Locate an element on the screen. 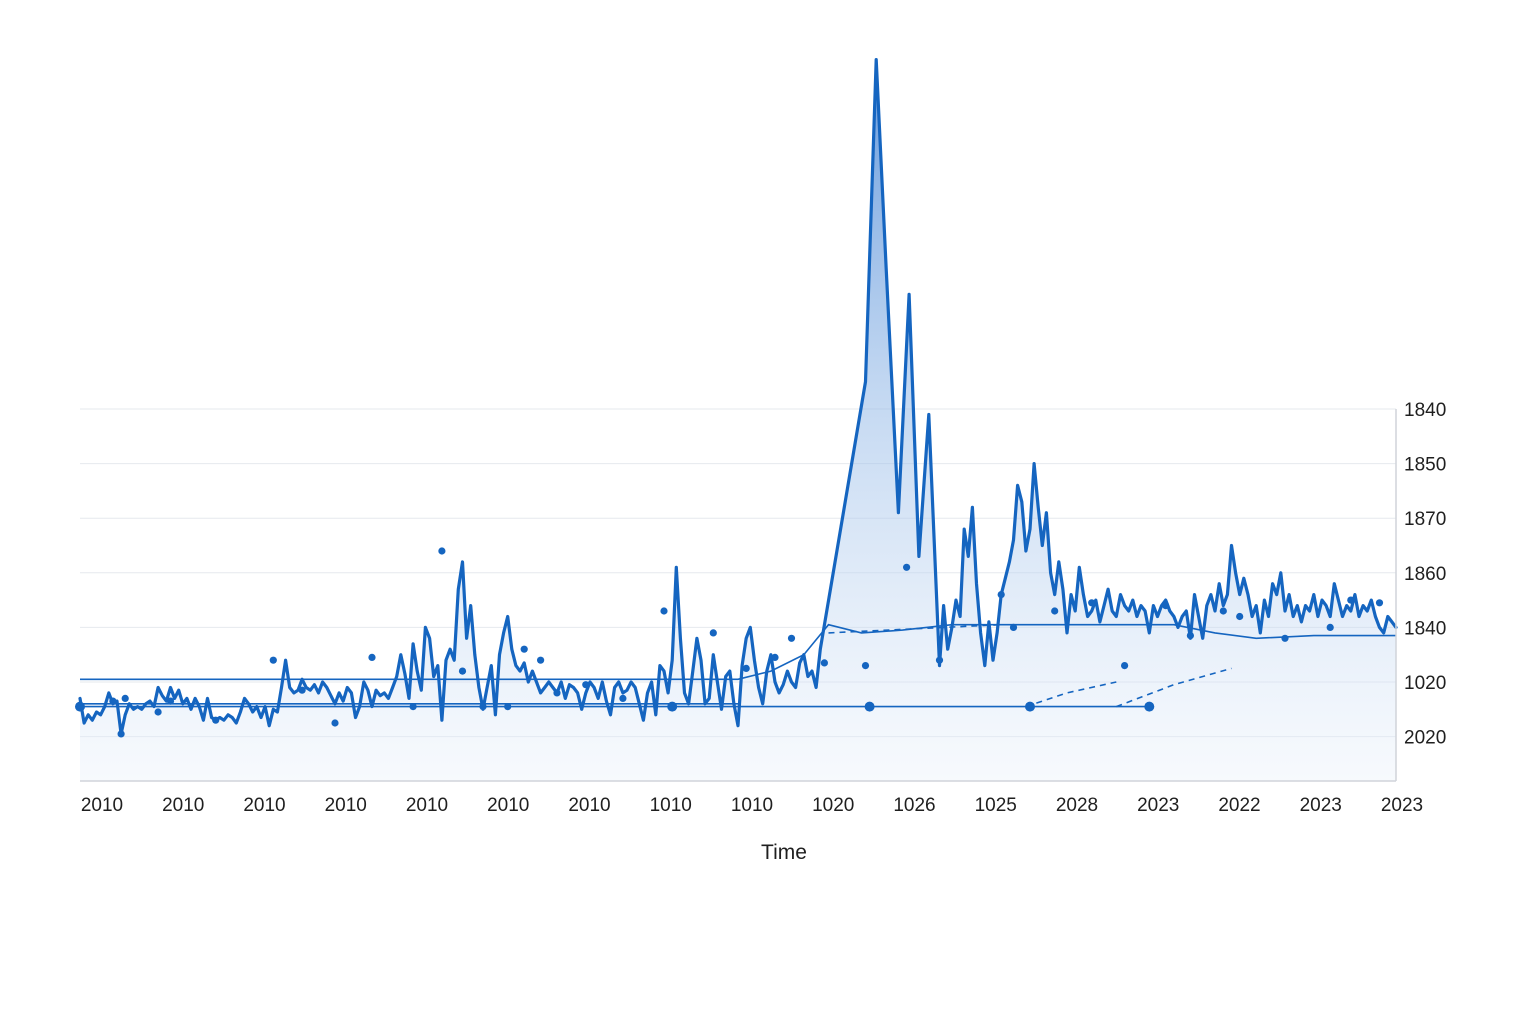 The width and height of the screenshot is (1536, 1024). x-tick-label: 2028 is located at coordinates (1077, 805).